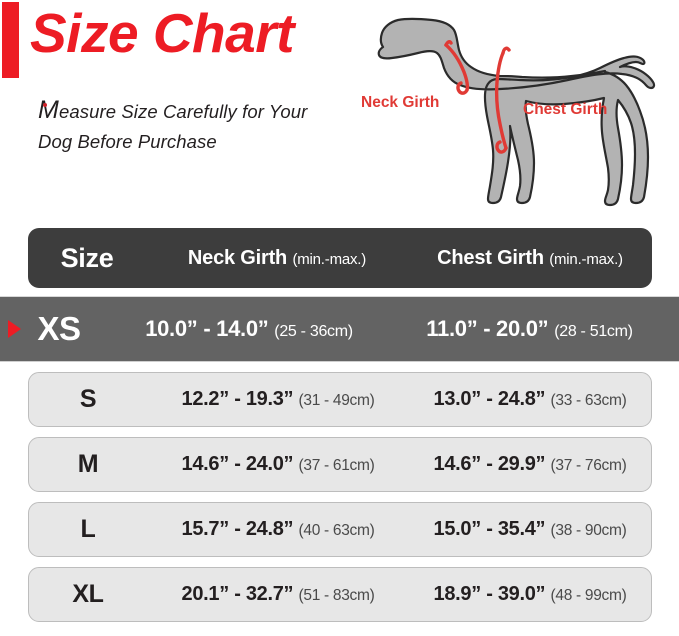 The width and height of the screenshot is (679, 636). I want to click on neck-girth-label: Neck Girth, so click(400, 102).